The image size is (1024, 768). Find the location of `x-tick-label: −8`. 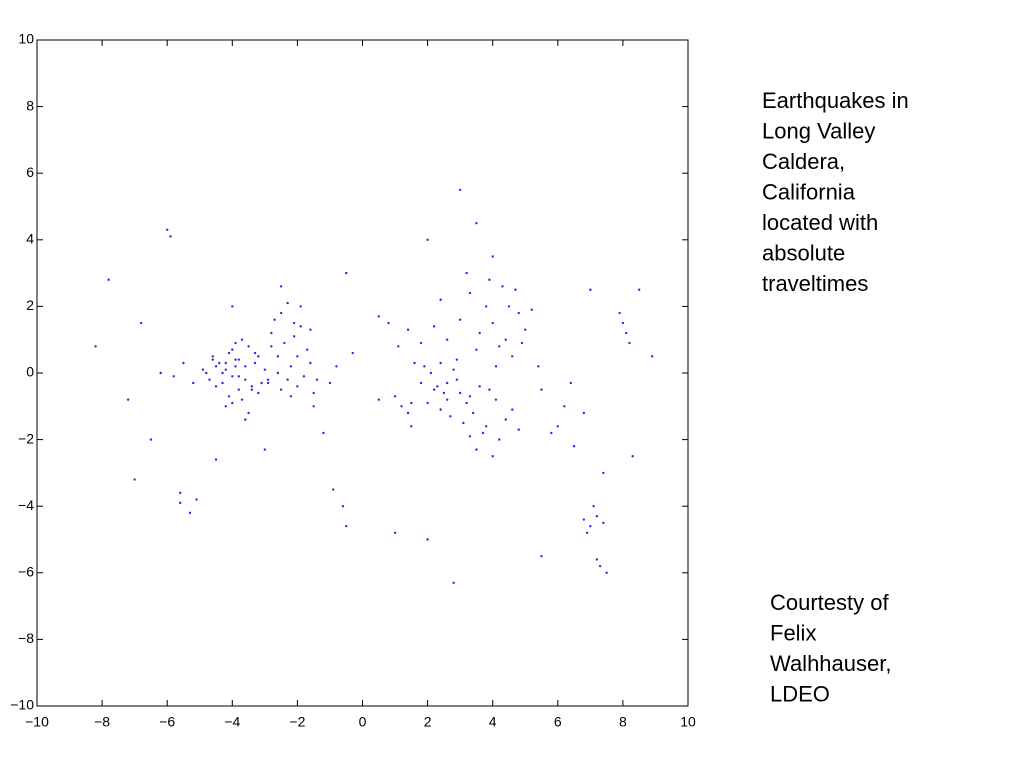

x-tick-label: −8 is located at coordinates (102, 722).